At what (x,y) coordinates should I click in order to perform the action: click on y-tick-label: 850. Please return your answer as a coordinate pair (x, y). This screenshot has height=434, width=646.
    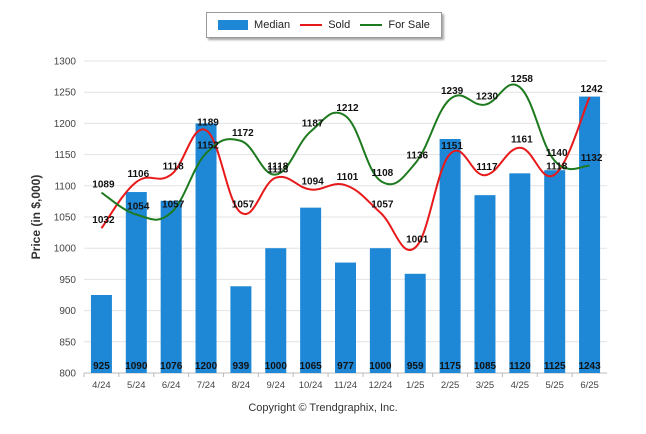
    Looking at the image, I should click on (67, 342).